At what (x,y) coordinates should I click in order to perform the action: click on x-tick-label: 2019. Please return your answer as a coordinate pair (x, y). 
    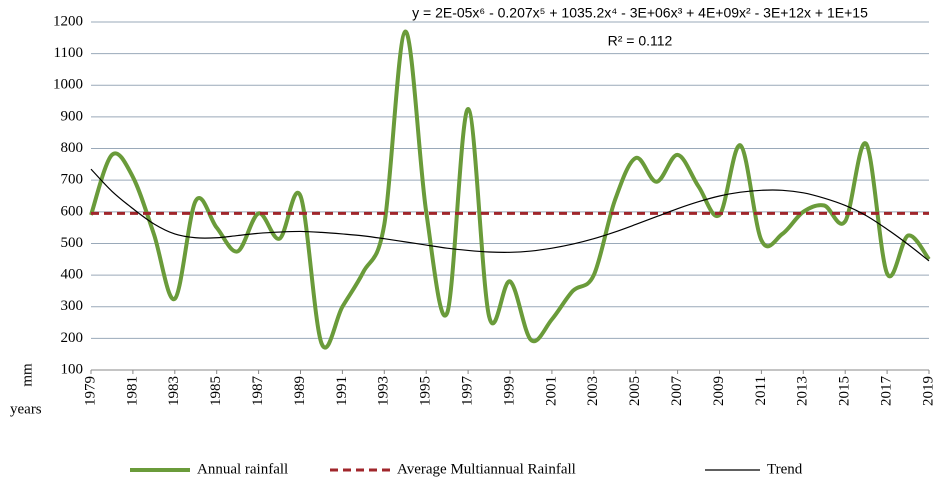
    Looking at the image, I should click on (928, 391).